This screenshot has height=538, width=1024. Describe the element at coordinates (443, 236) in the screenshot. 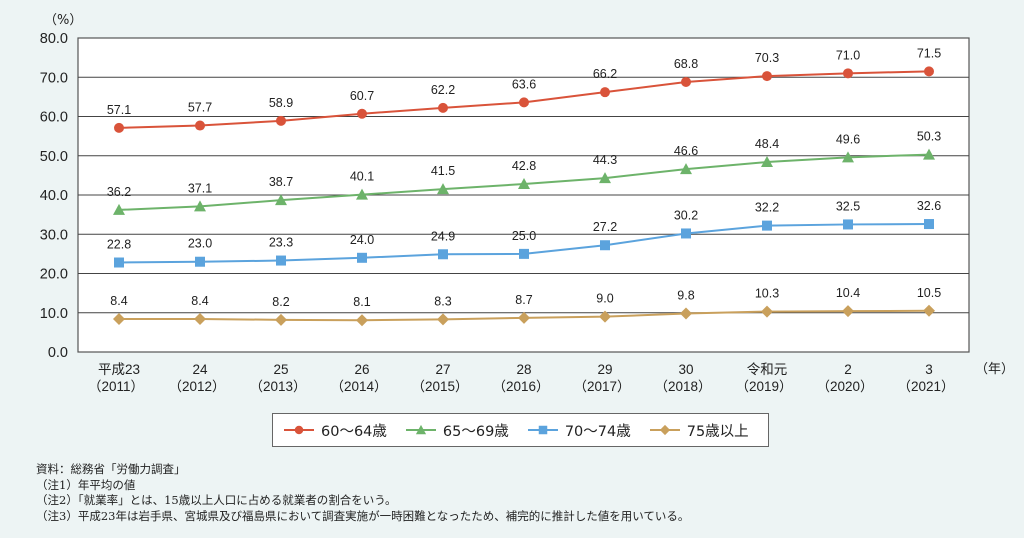

I see `data-label: 24.9` at that location.